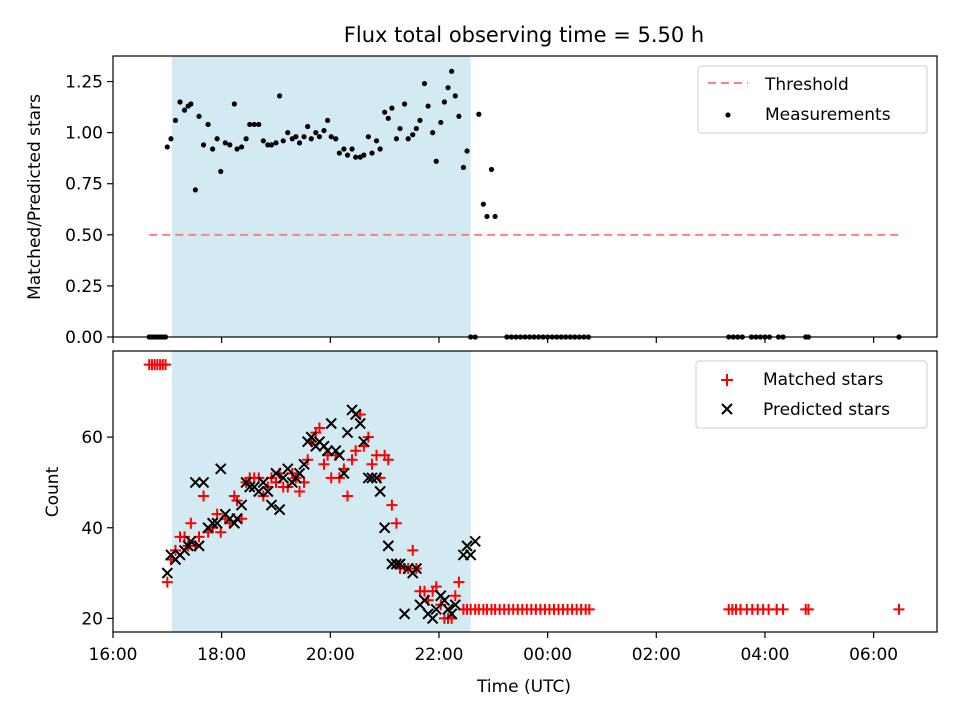  Describe the element at coordinates (84, 134) in the screenshot. I see `top-y-tick-label: 1.00` at that location.